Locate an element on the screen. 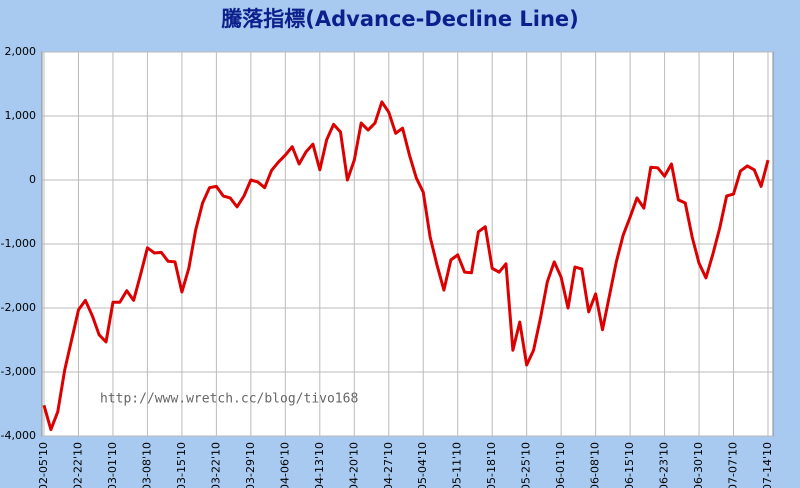 This screenshot has width=800, height=488. chart-title: 騰落指標(Advance-Decline Line) is located at coordinates (400, 19).